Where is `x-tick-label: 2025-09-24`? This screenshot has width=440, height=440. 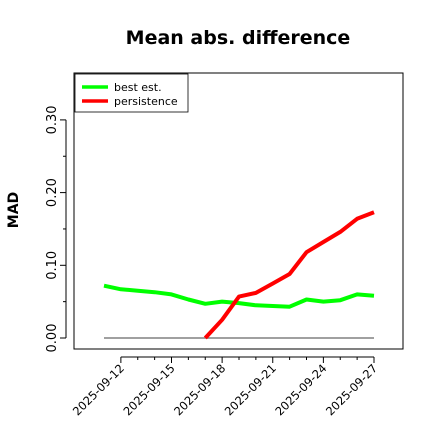
x-tick-label: 2025-09-24 is located at coordinates (300, 389).